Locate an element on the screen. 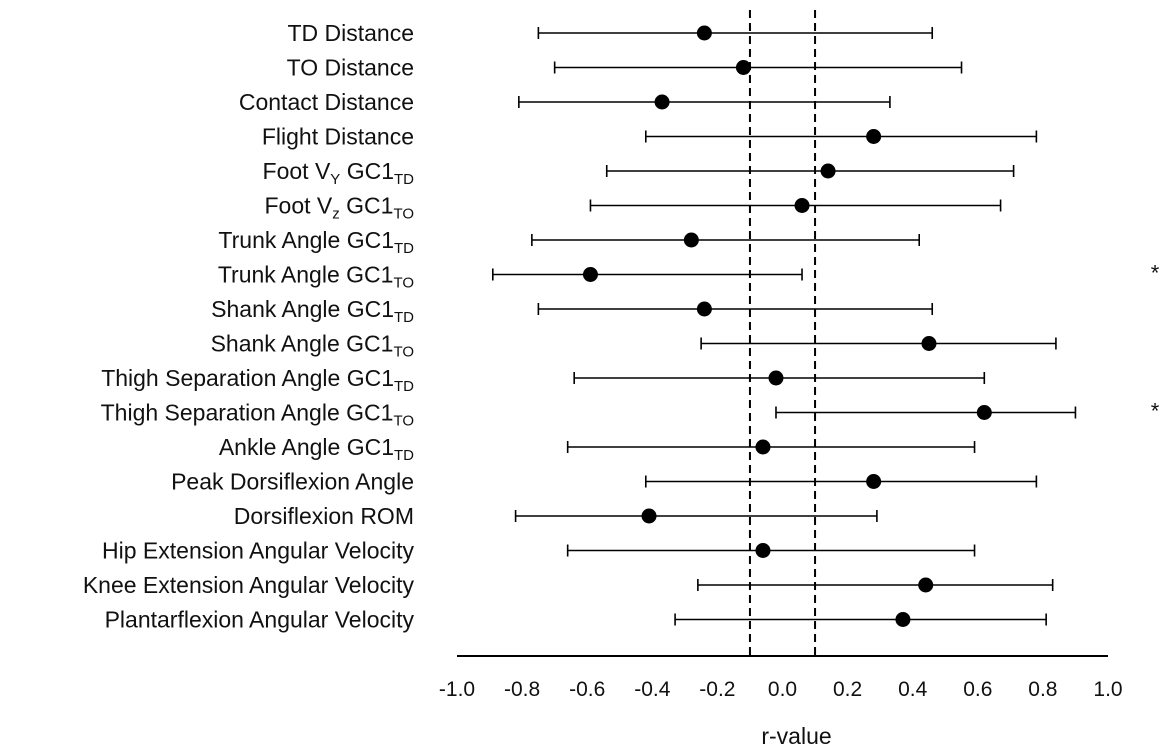  row-label: Knee Extension Angular Velocity is located at coordinates (249, 585).